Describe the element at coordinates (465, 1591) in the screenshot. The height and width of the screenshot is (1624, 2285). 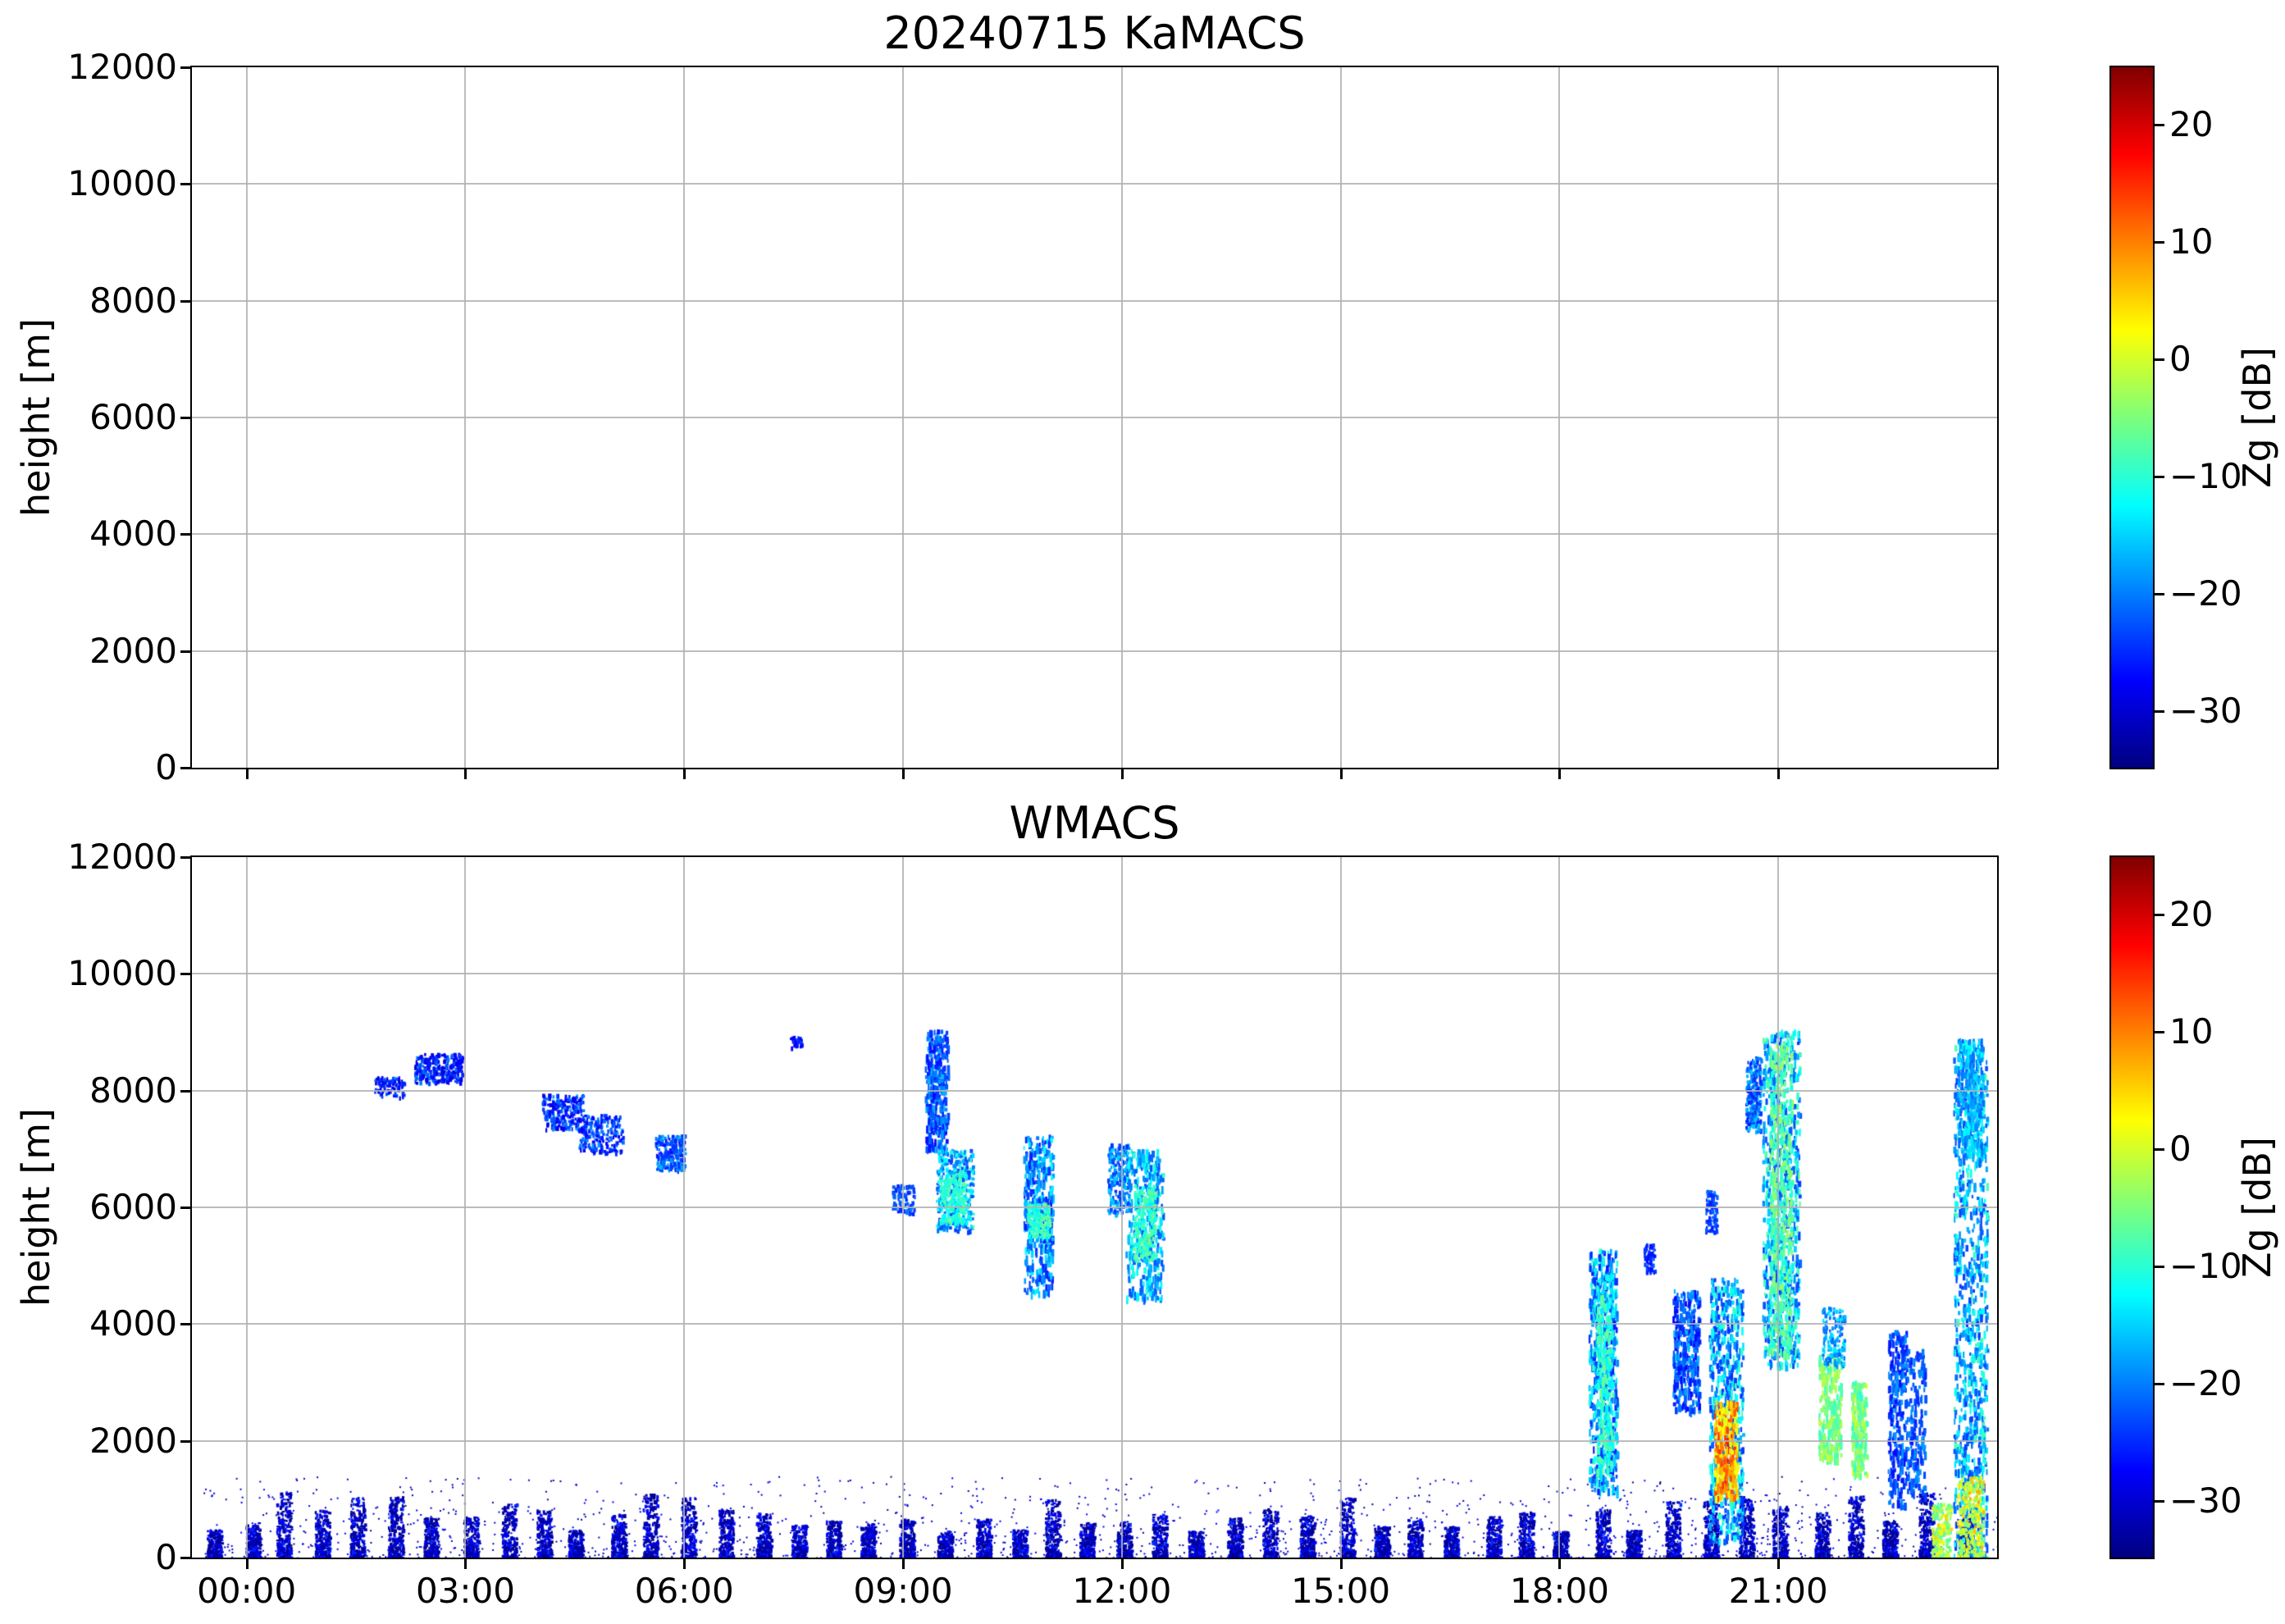
I see `x-tick-label: 03:00` at that location.